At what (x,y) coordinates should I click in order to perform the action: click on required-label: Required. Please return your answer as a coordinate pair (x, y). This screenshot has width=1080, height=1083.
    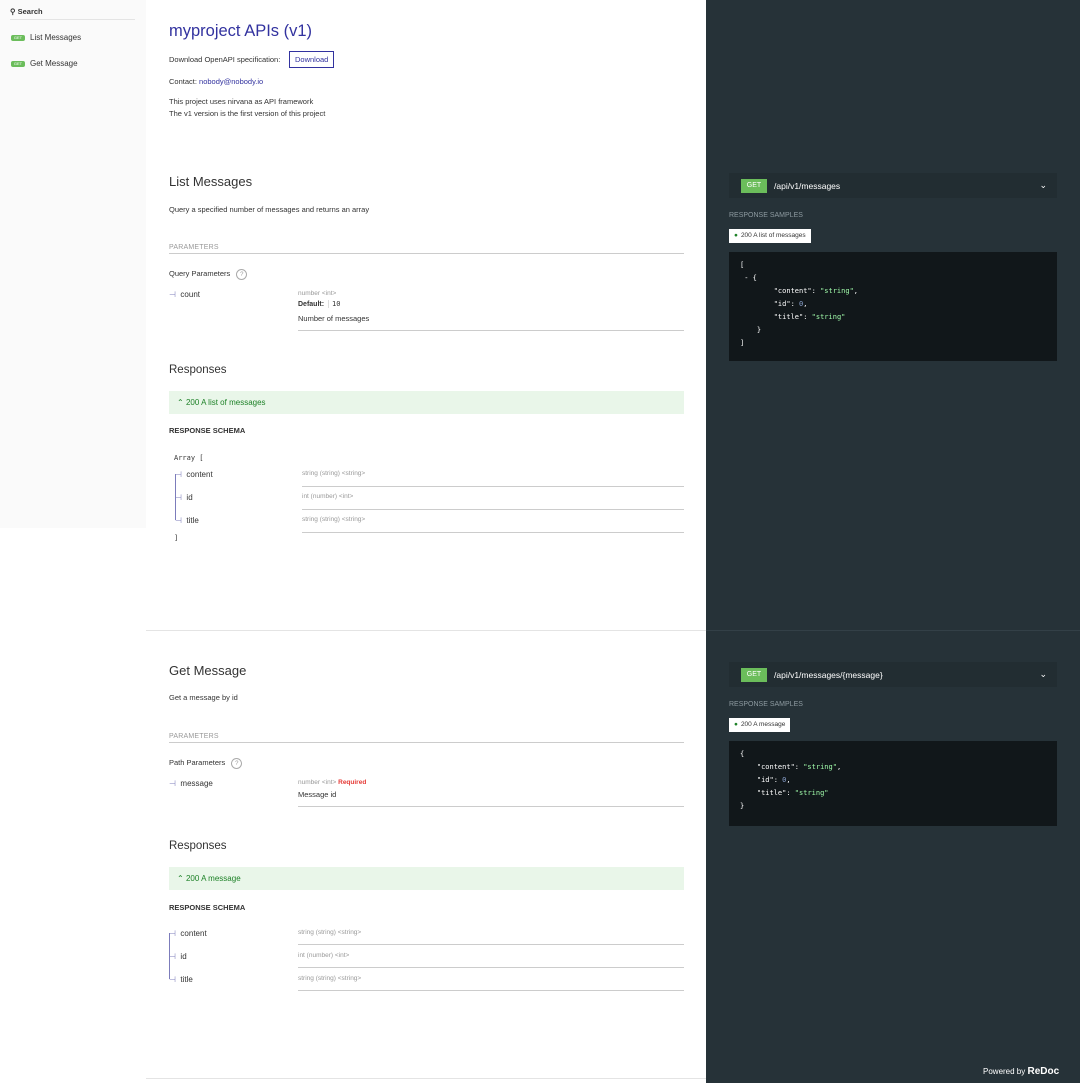
    Looking at the image, I should click on (352, 782).